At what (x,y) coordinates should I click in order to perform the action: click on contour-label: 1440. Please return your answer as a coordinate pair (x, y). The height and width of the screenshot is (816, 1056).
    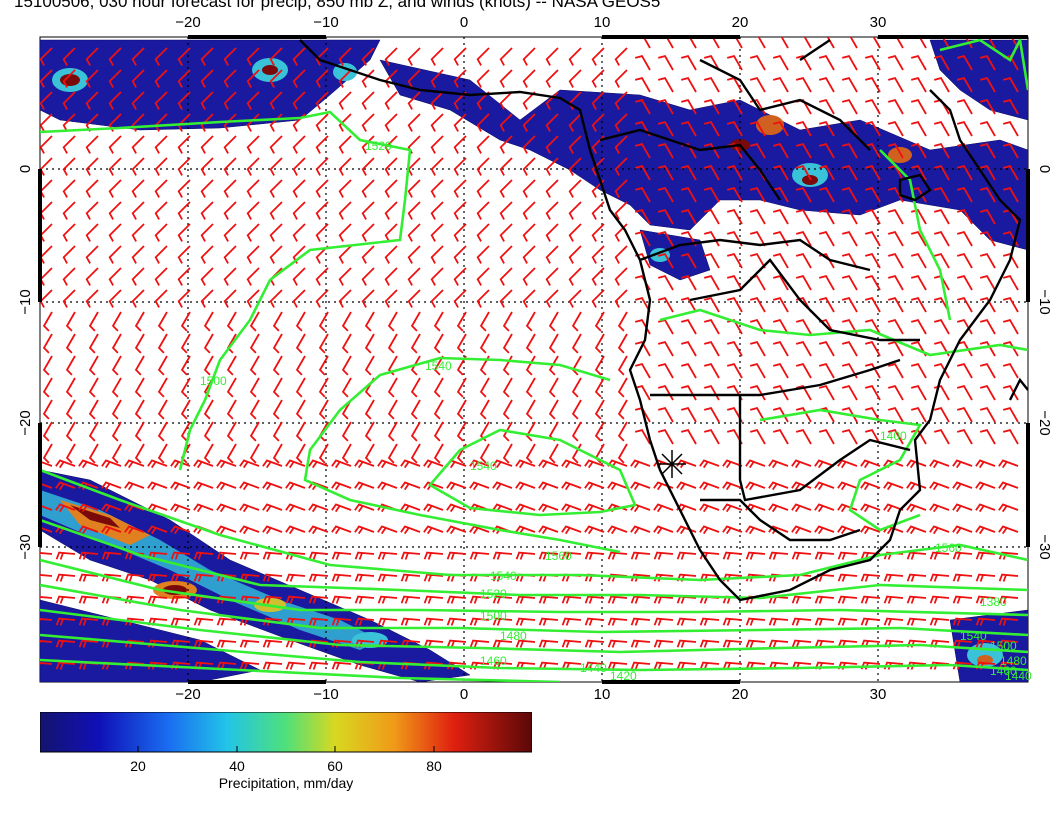
    Looking at the image, I should click on (593, 668).